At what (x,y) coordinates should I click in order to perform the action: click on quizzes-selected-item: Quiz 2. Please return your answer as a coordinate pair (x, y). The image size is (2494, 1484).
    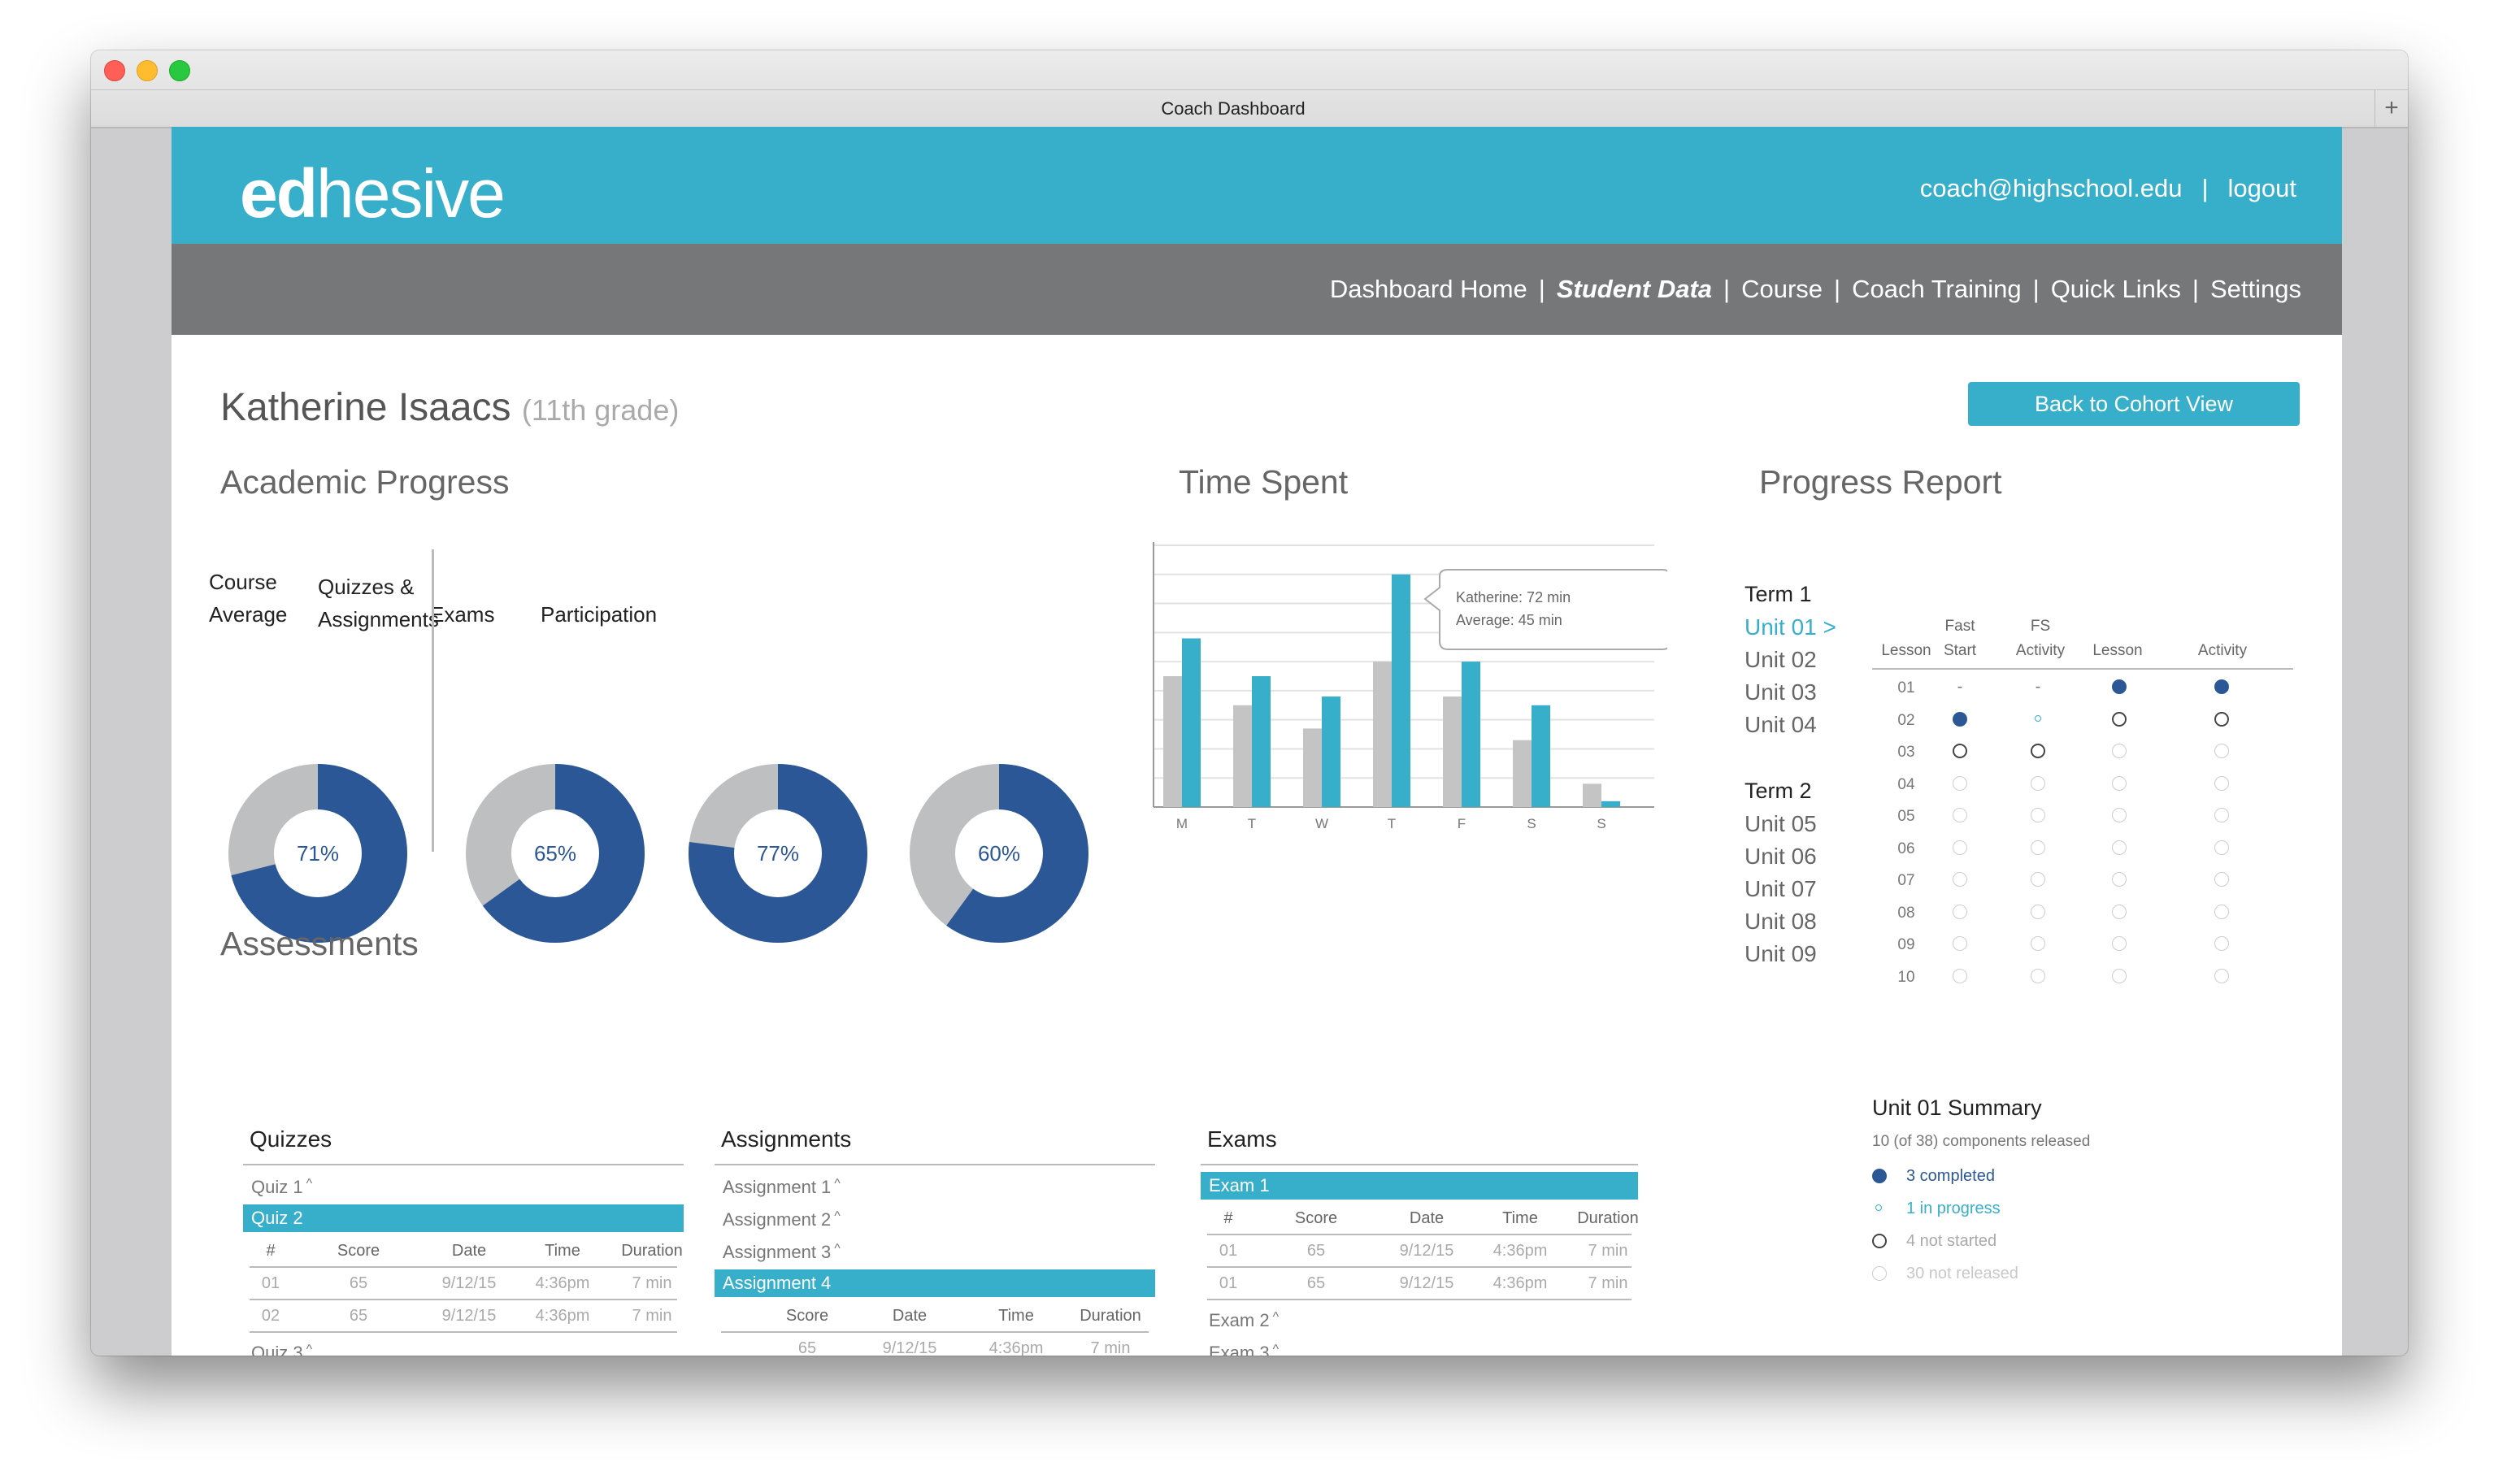
    Looking at the image, I should click on (463, 1218).